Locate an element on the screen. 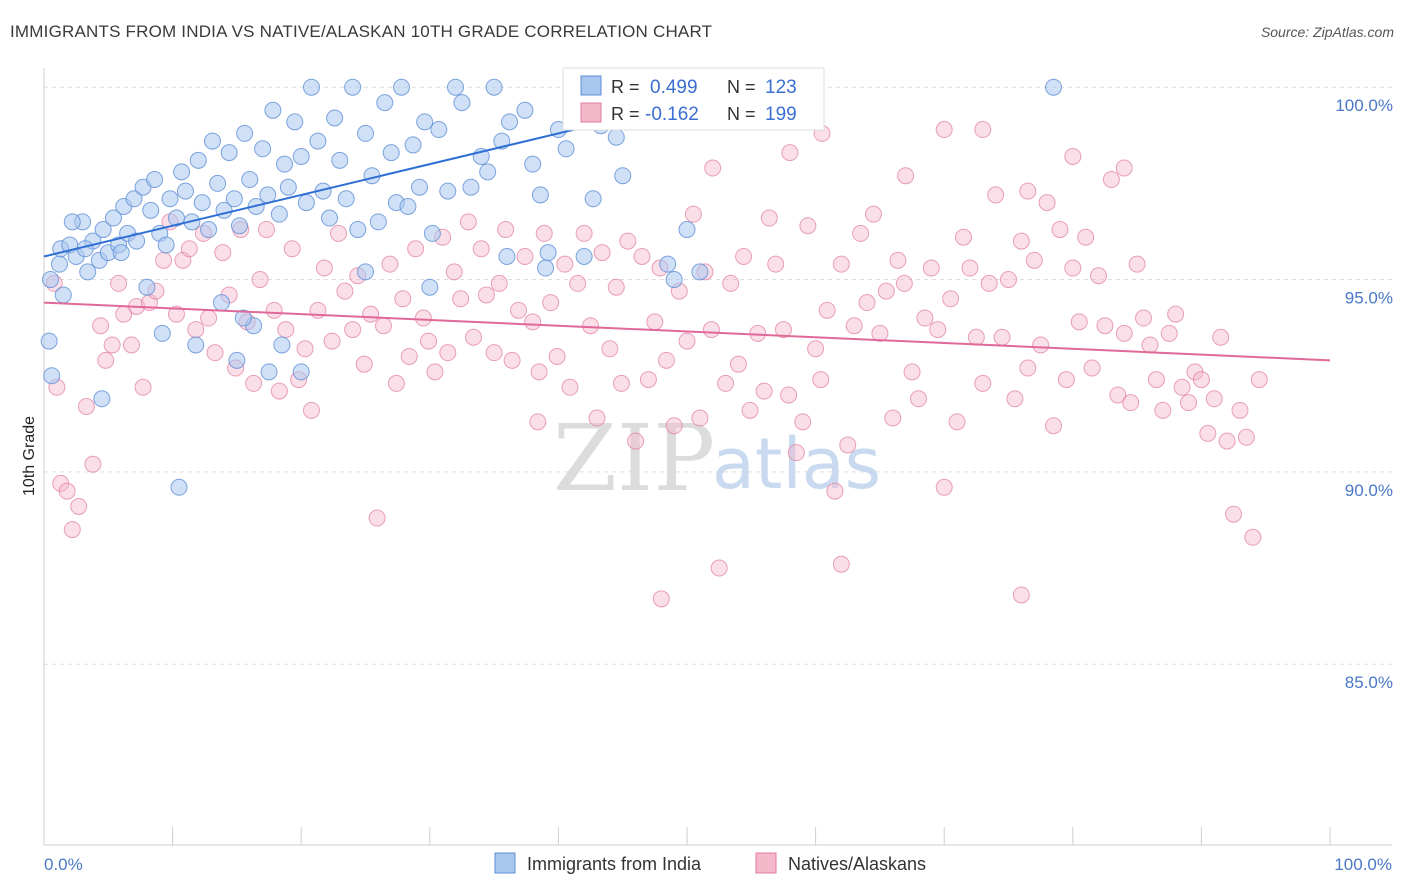 Image resolution: width=1406 pixels, height=892 pixels. correlation-legend: R = 0.499 N = 123 R = -0.162 N = 199 is located at coordinates (693, 99).